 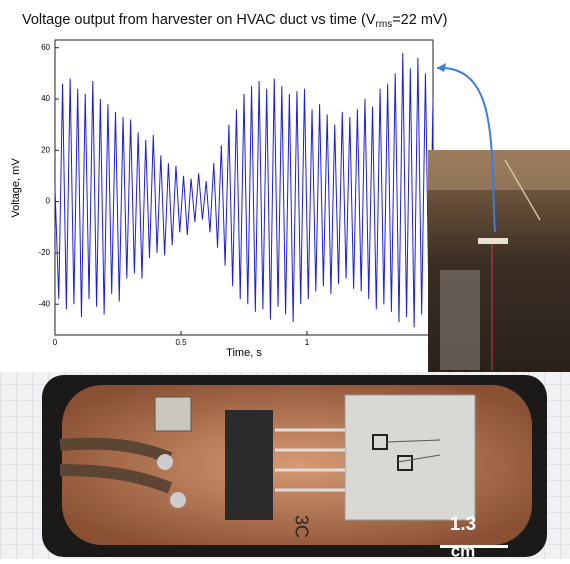 What do you see at coordinates (45, 98) in the screenshot?
I see `y-tick-label: 40` at bounding box center [45, 98].